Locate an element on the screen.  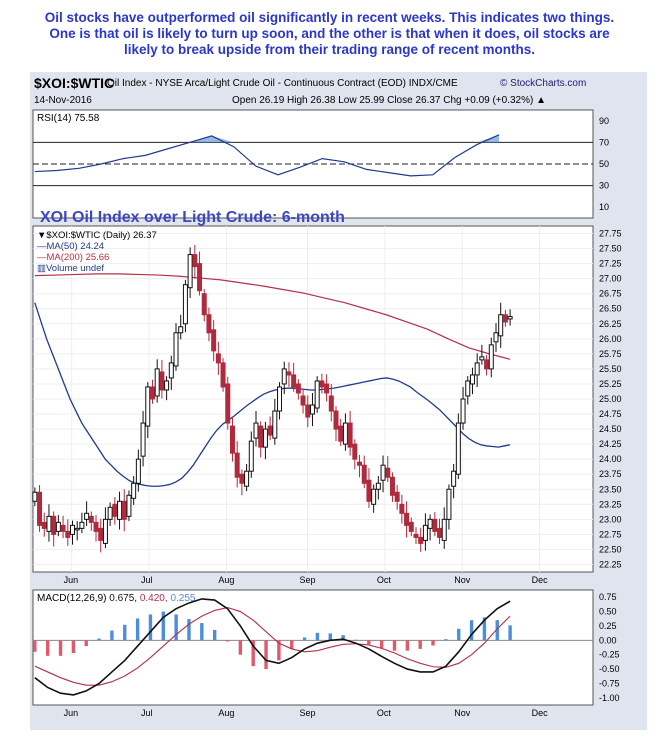
macd-value: 0.675, is located at coordinates (124, 598).